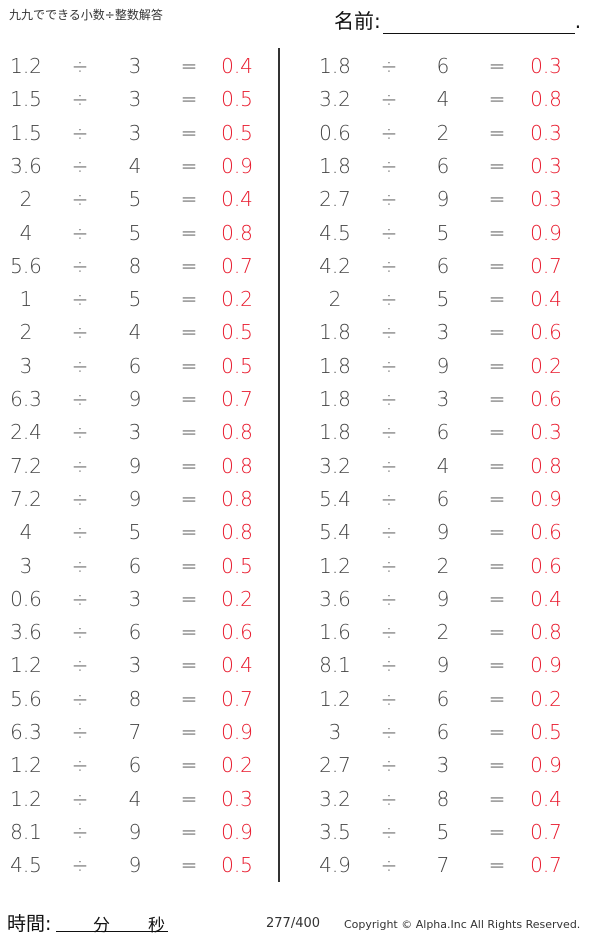 The height and width of the screenshot is (938, 600). I want to click on dividend: 6.3, so click(26, 732).